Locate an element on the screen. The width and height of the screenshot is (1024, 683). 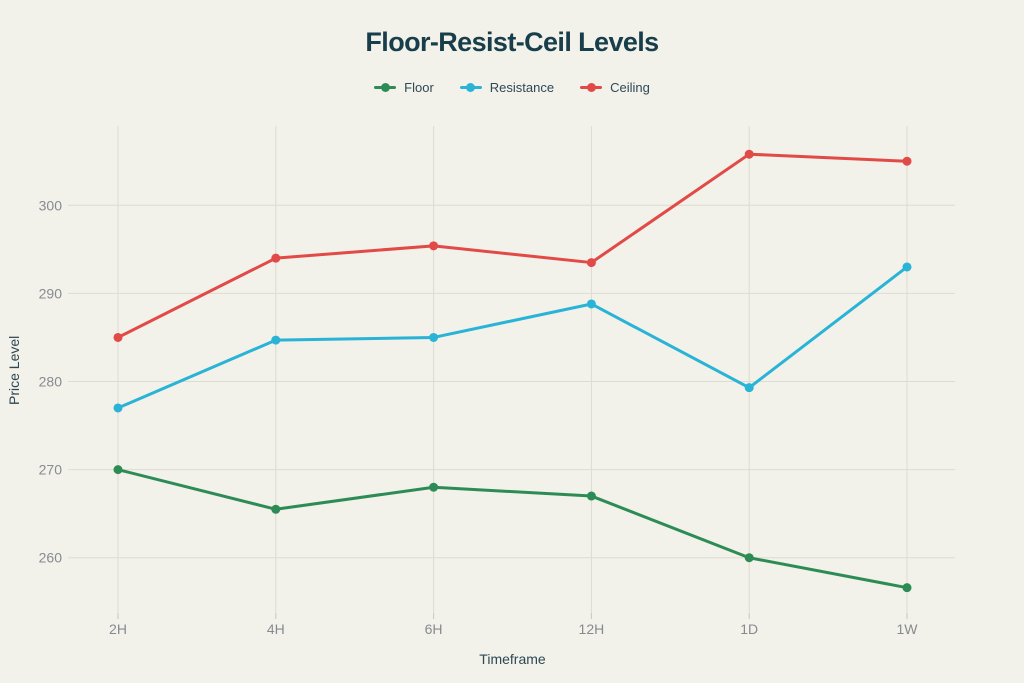
legend-marker-ceiling-icon is located at coordinates (591, 87).